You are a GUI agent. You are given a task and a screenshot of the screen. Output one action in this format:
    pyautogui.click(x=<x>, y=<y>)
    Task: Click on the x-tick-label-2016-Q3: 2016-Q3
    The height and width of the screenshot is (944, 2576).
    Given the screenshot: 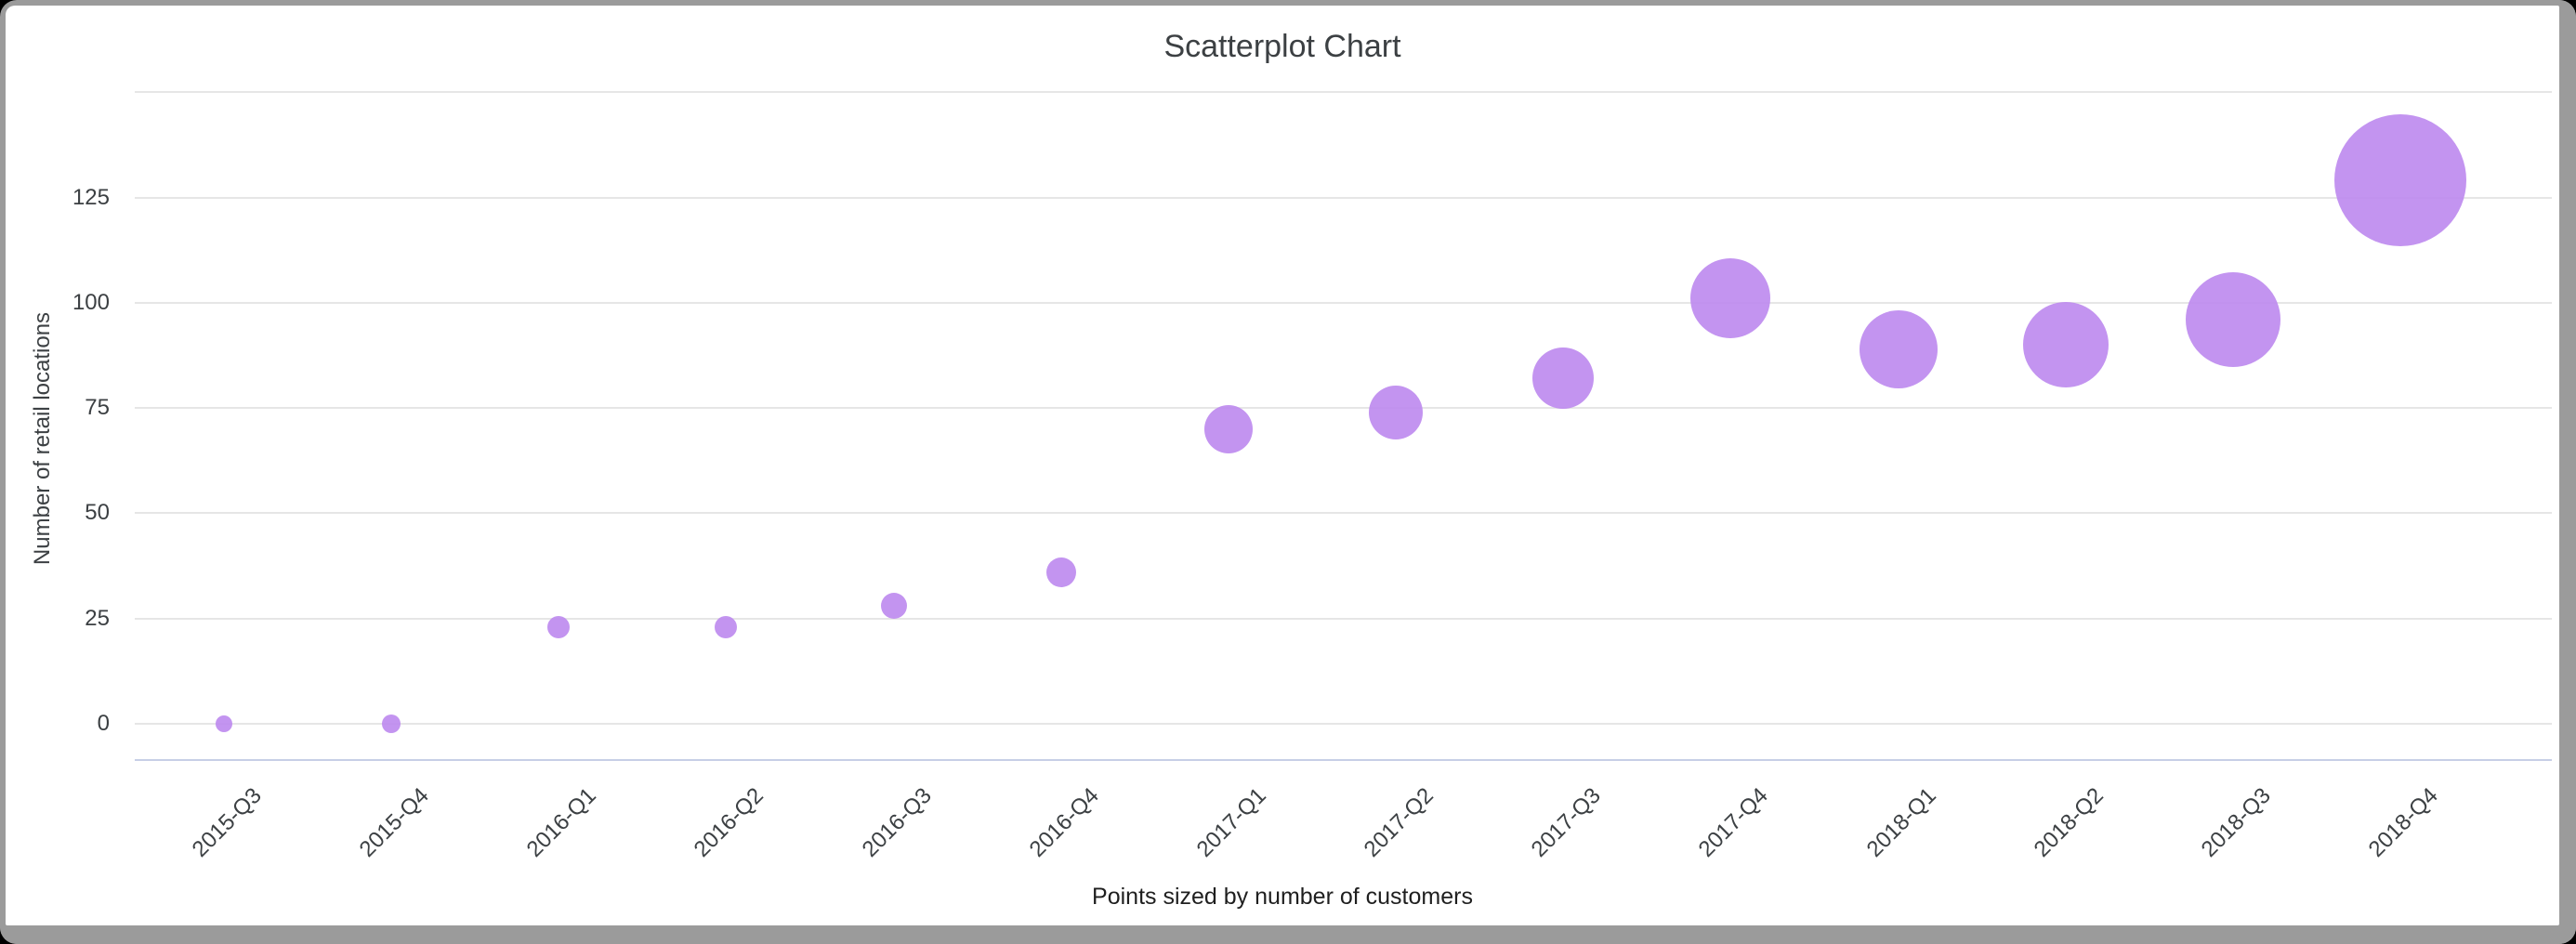 What is the action you would take?
    pyautogui.click(x=897, y=822)
    